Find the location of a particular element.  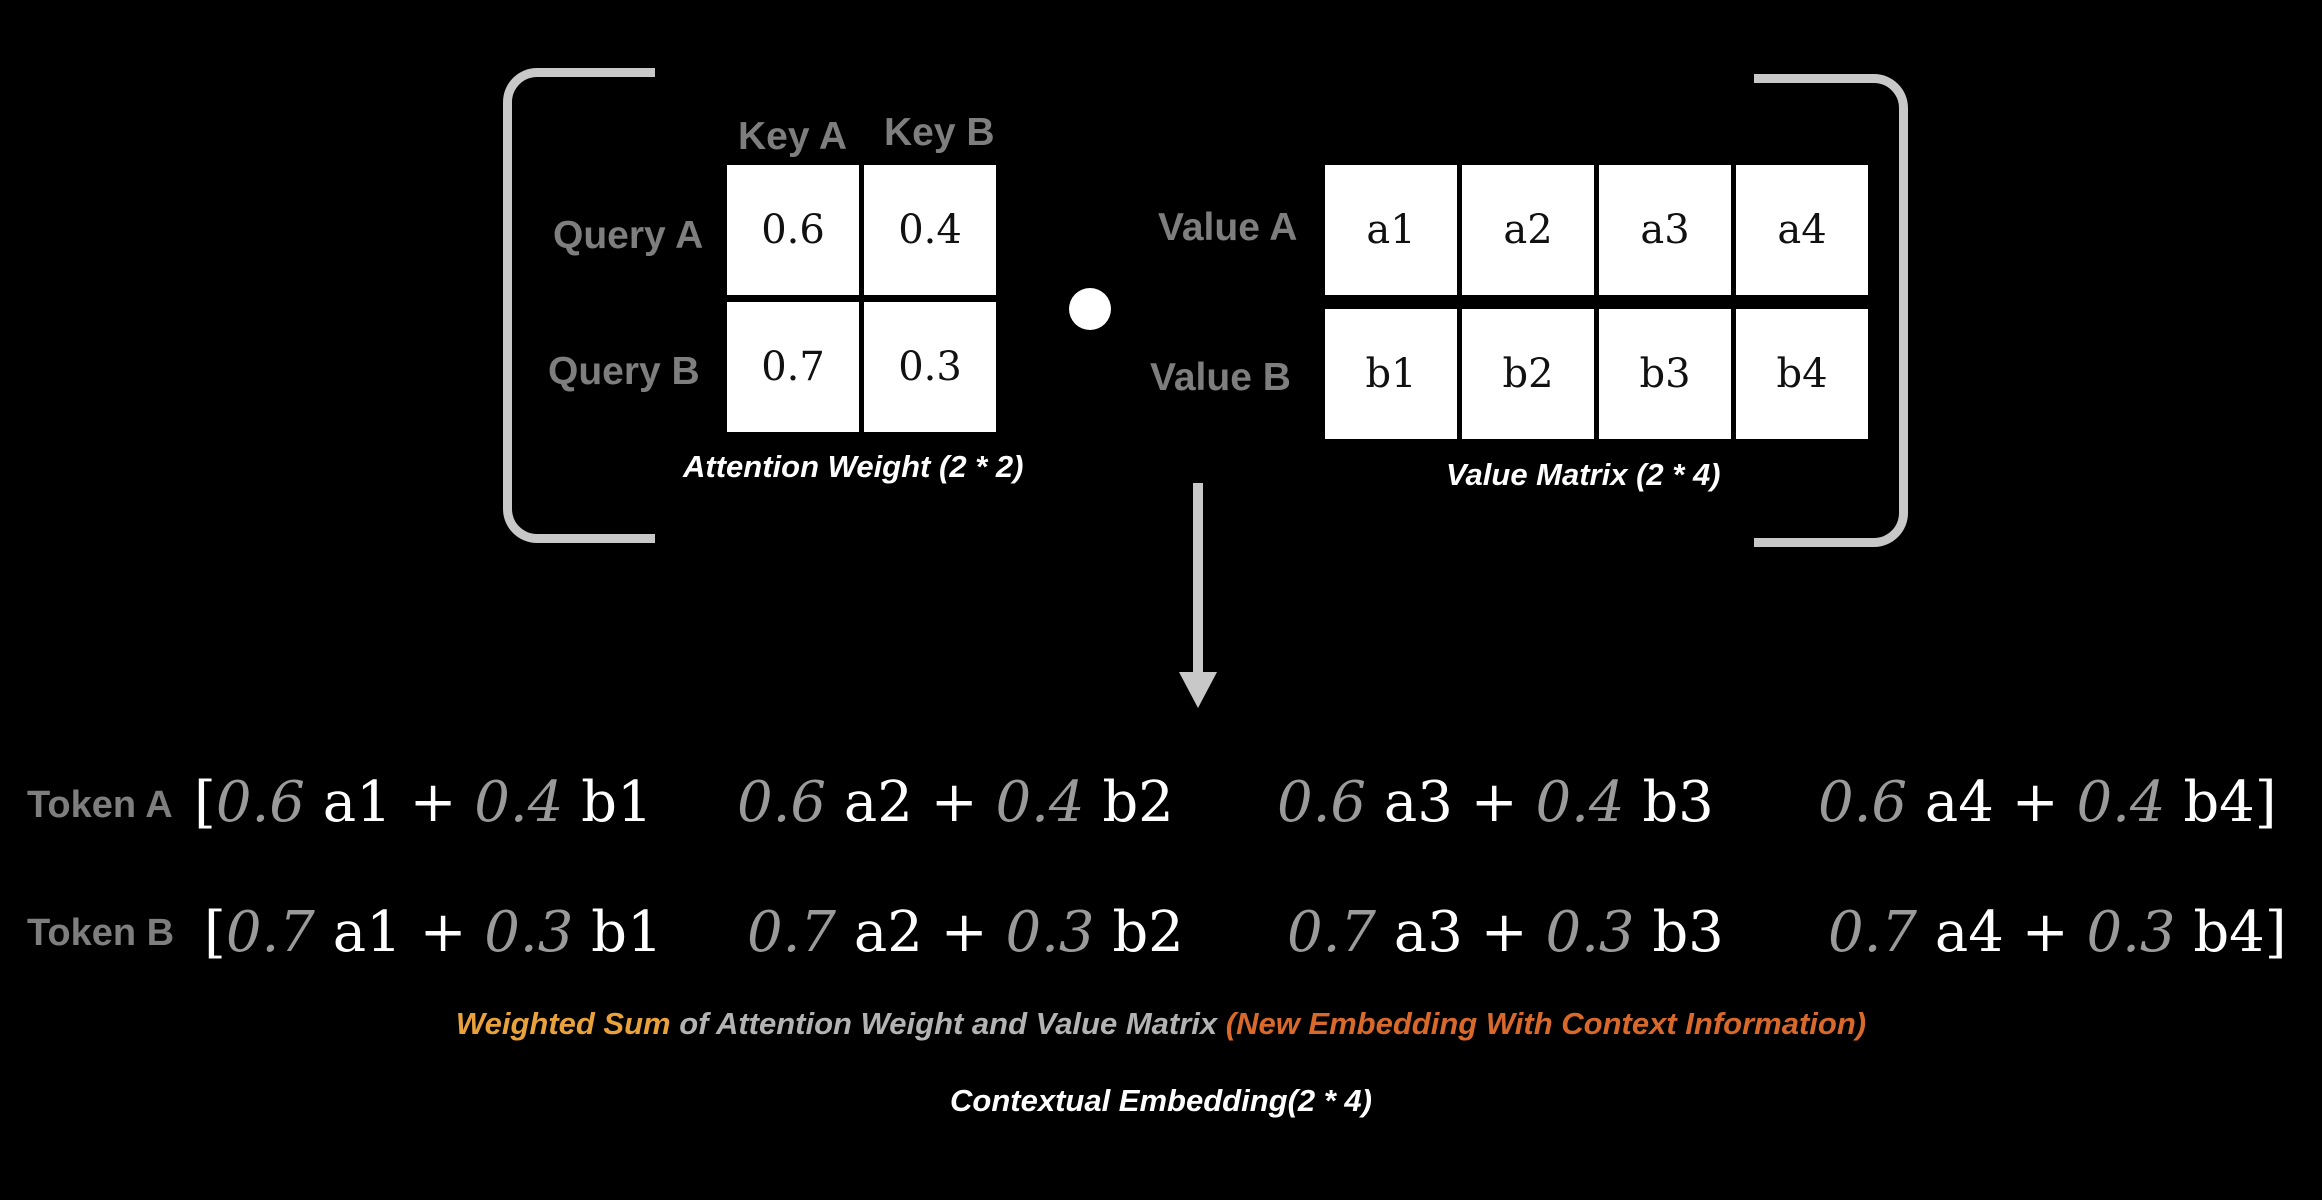

weighted-sum-highlight: Weighted Sum is located at coordinates (563, 1023).